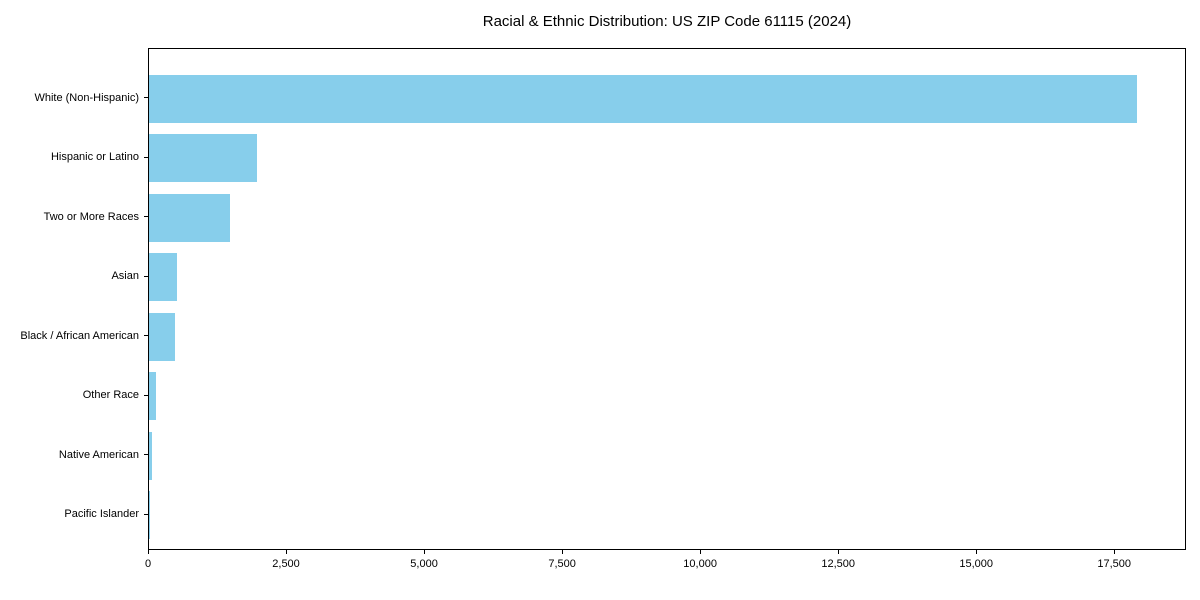 The height and width of the screenshot is (600, 1200). Describe the element at coordinates (148, 564) in the screenshot. I see `x-tick-label: 0` at that location.